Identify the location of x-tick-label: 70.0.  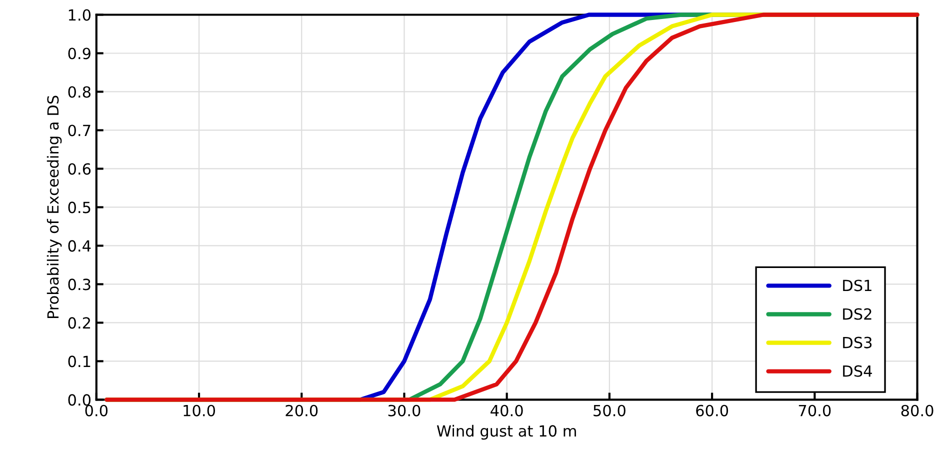
(814, 410).